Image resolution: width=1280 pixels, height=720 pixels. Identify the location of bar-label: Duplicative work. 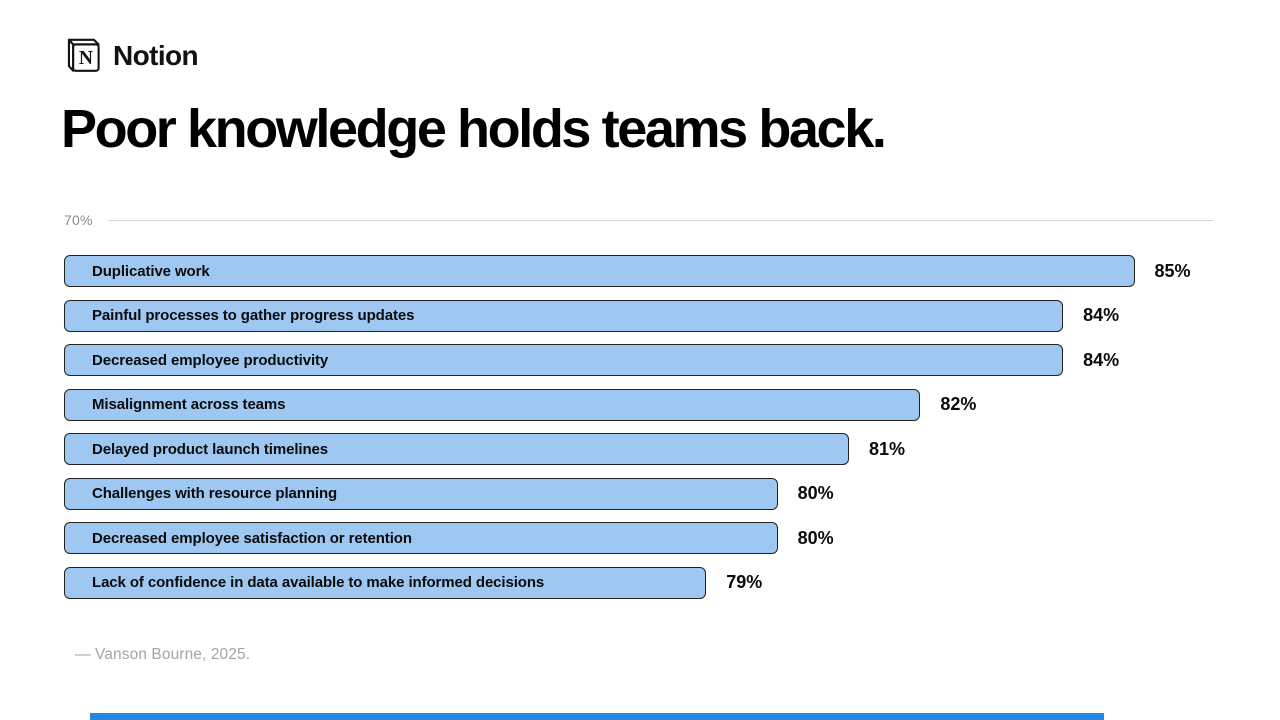
(151, 271).